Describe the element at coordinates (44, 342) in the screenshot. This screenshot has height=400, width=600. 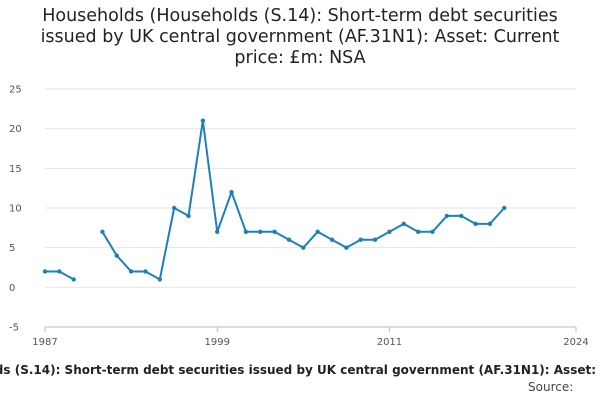
I see `x-tick-label: 1987` at that location.